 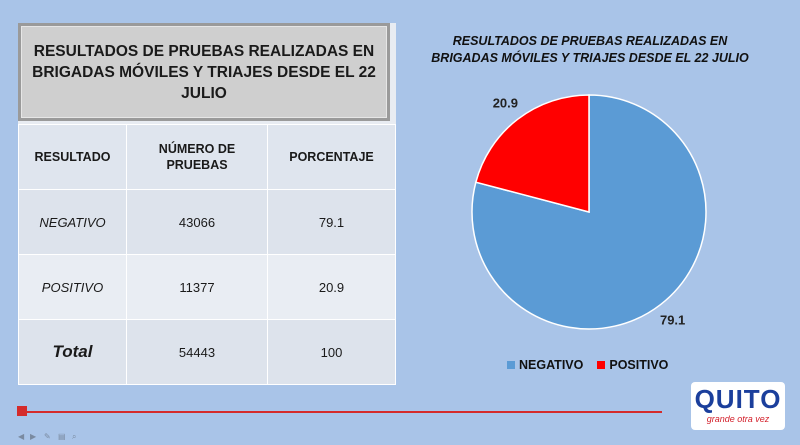 I want to click on logo-text: QUITO, so click(x=738, y=399).